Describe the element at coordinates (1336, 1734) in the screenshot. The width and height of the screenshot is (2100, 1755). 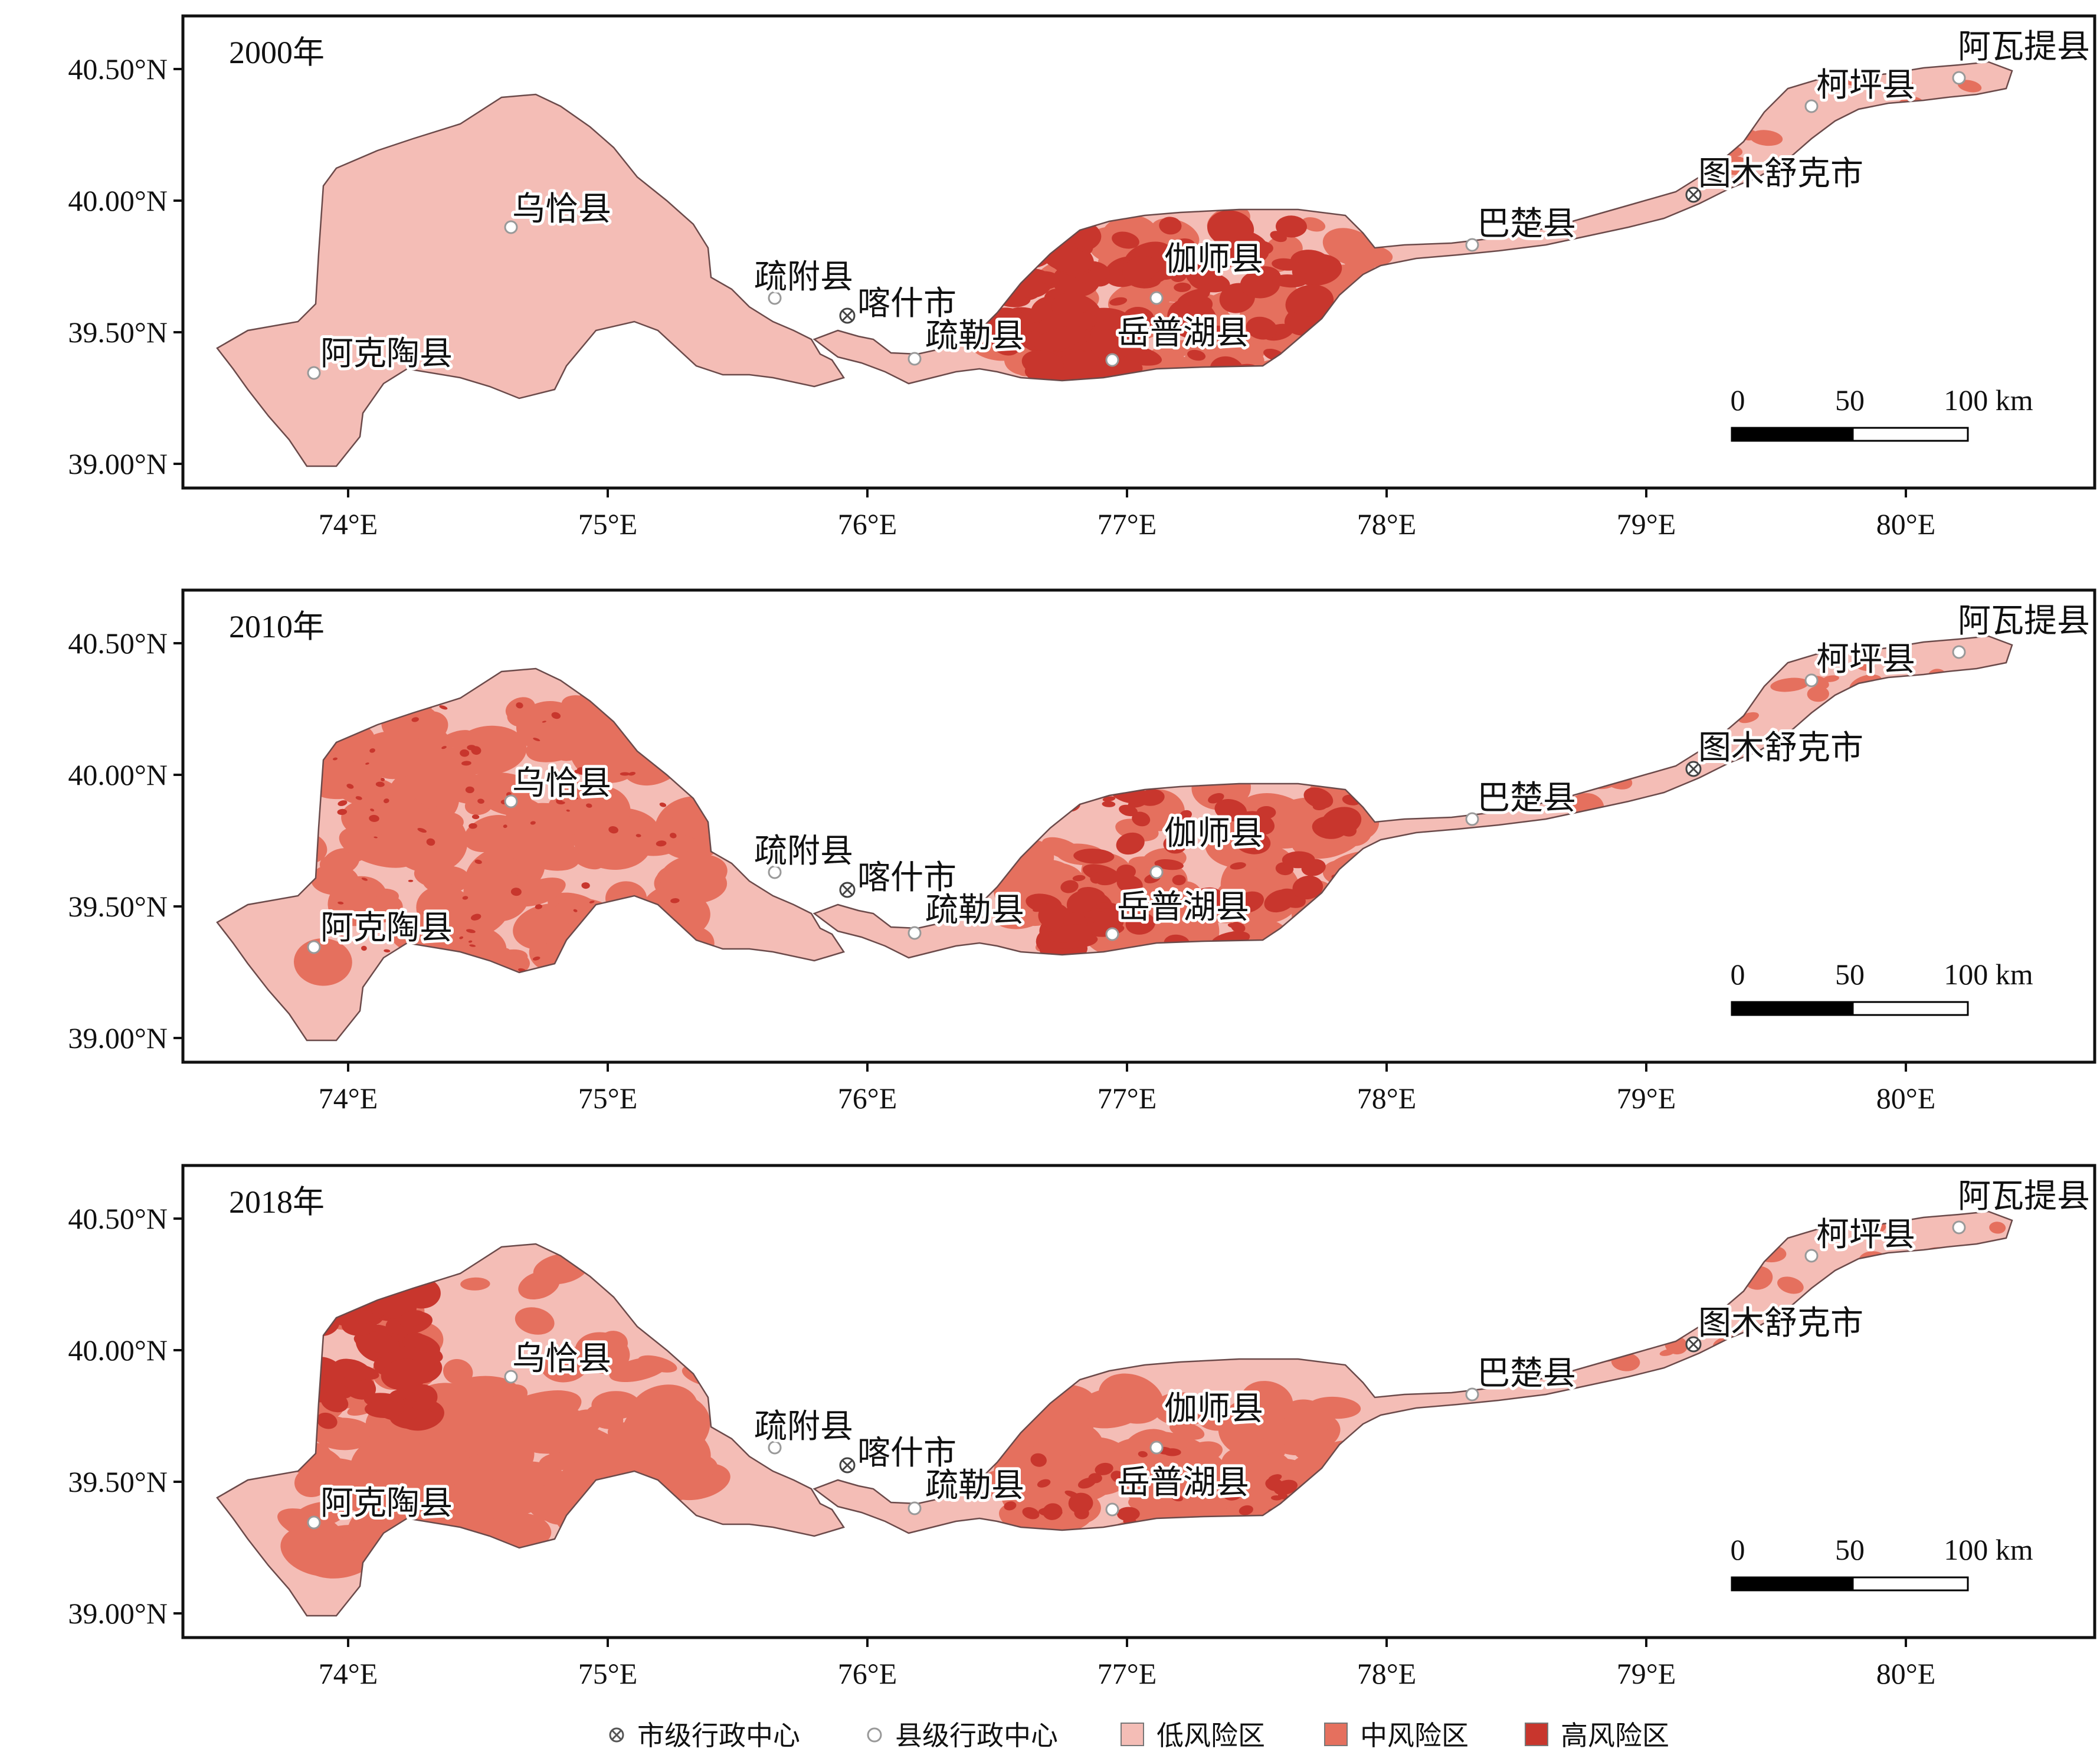
I see `legend-swatch-mid` at that location.